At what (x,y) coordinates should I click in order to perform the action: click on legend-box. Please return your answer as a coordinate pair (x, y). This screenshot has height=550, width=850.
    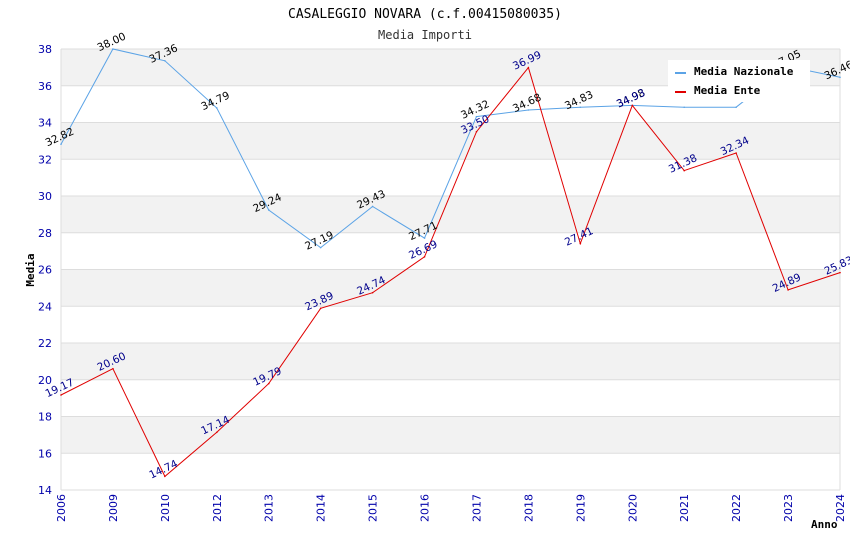
    Looking at the image, I should click on (739, 81).